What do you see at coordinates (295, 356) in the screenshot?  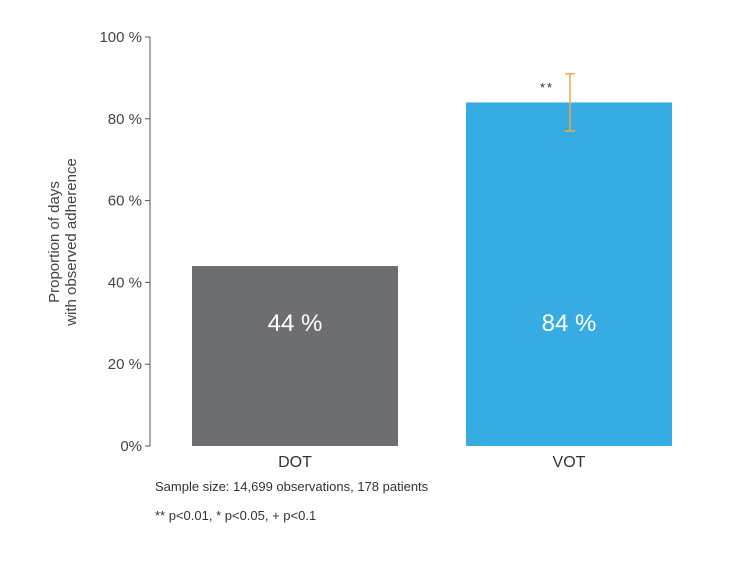 I see `bar-dot` at bounding box center [295, 356].